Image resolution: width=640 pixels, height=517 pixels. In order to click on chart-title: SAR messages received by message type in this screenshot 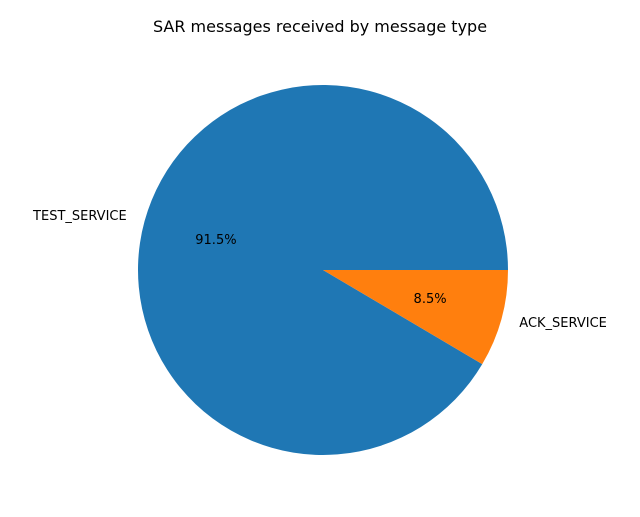, I will do `click(320, 26)`.